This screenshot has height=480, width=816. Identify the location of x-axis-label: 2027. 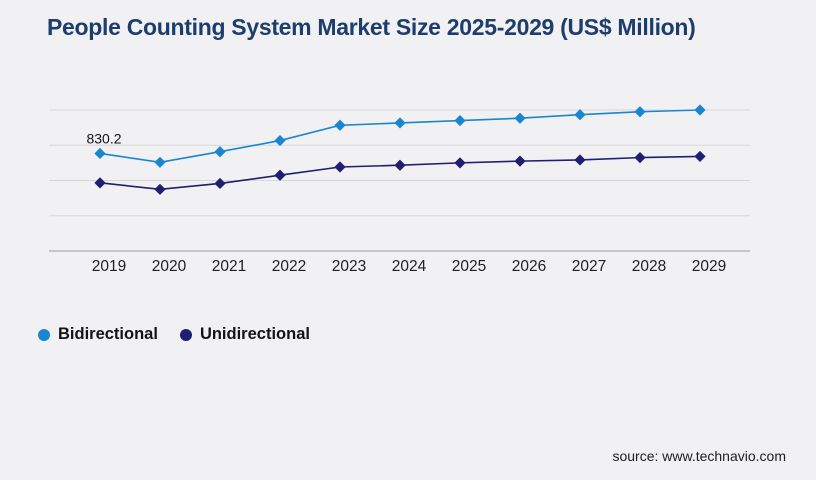
(589, 266).